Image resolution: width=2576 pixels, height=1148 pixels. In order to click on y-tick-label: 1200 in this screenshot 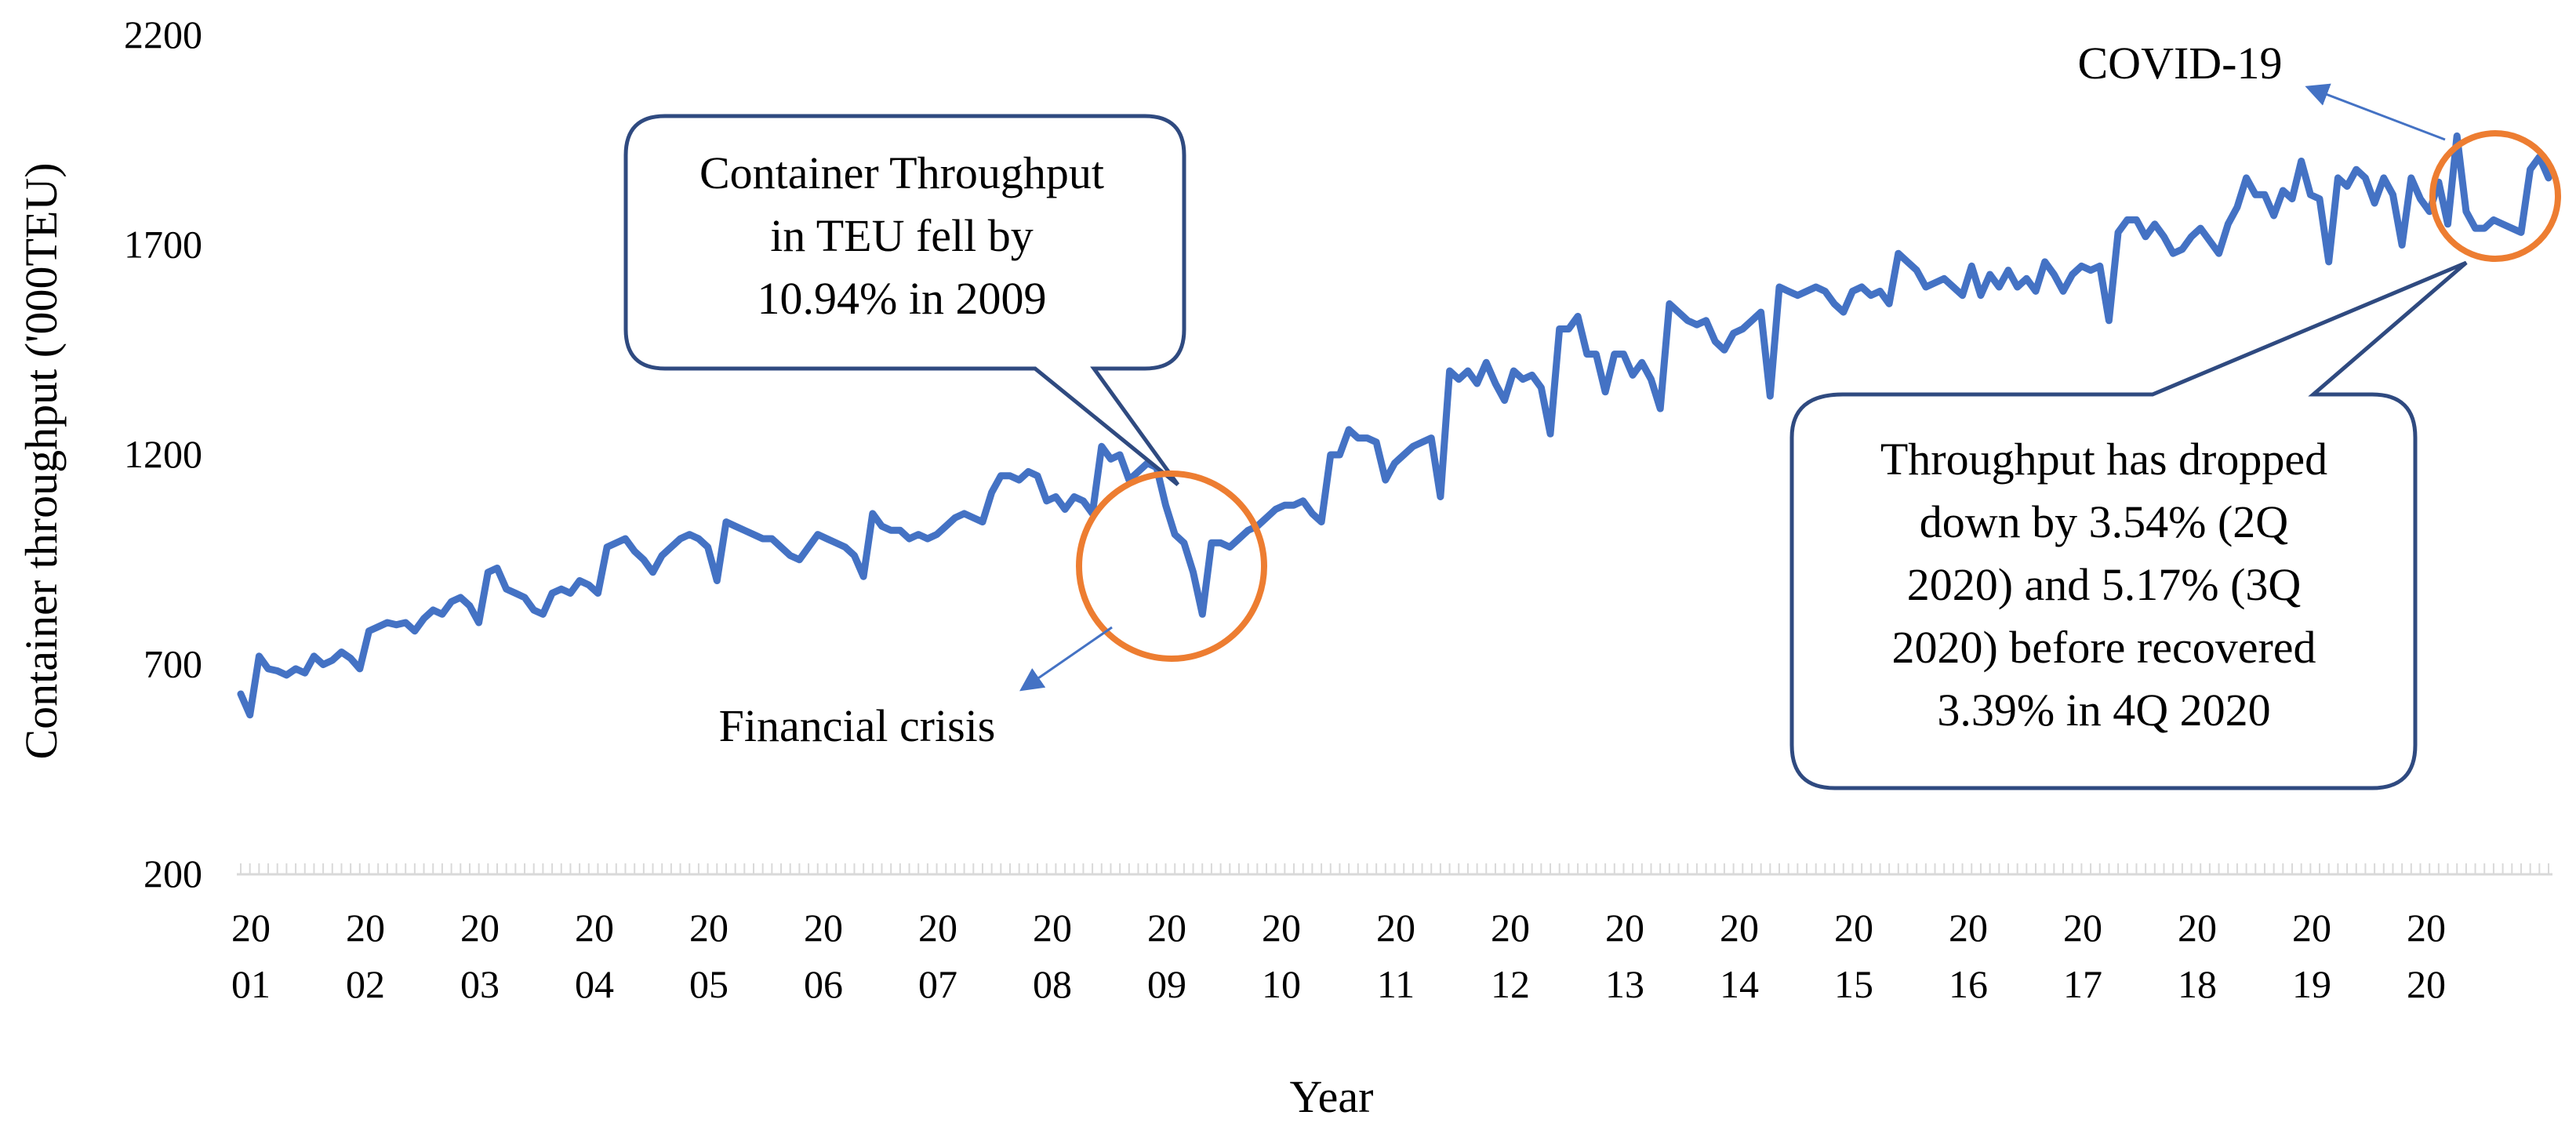, I will do `click(163, 454)`.